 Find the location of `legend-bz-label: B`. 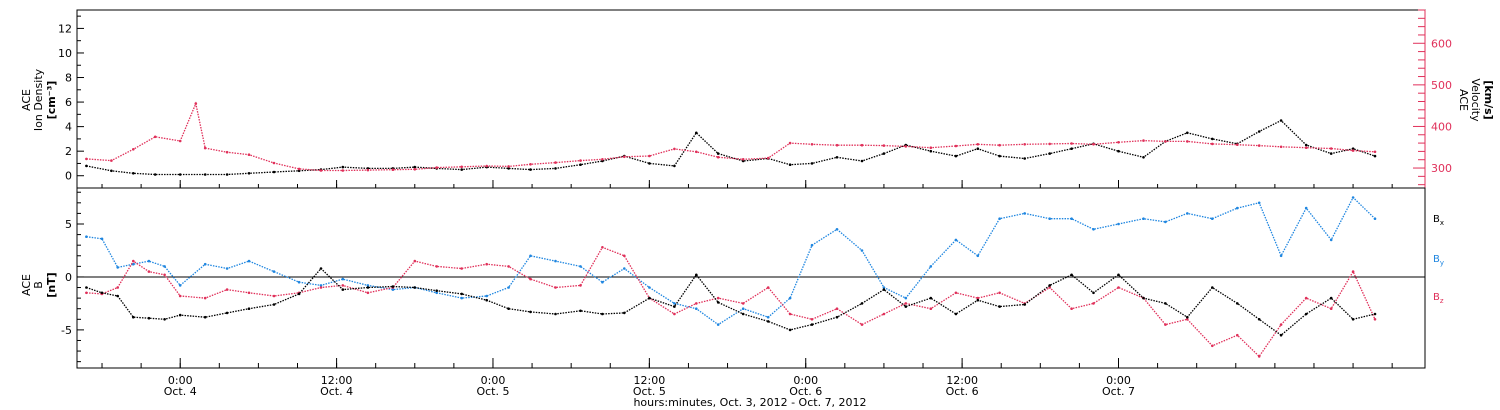

legend-bz-label: B is located at coordinates (1436, 297).